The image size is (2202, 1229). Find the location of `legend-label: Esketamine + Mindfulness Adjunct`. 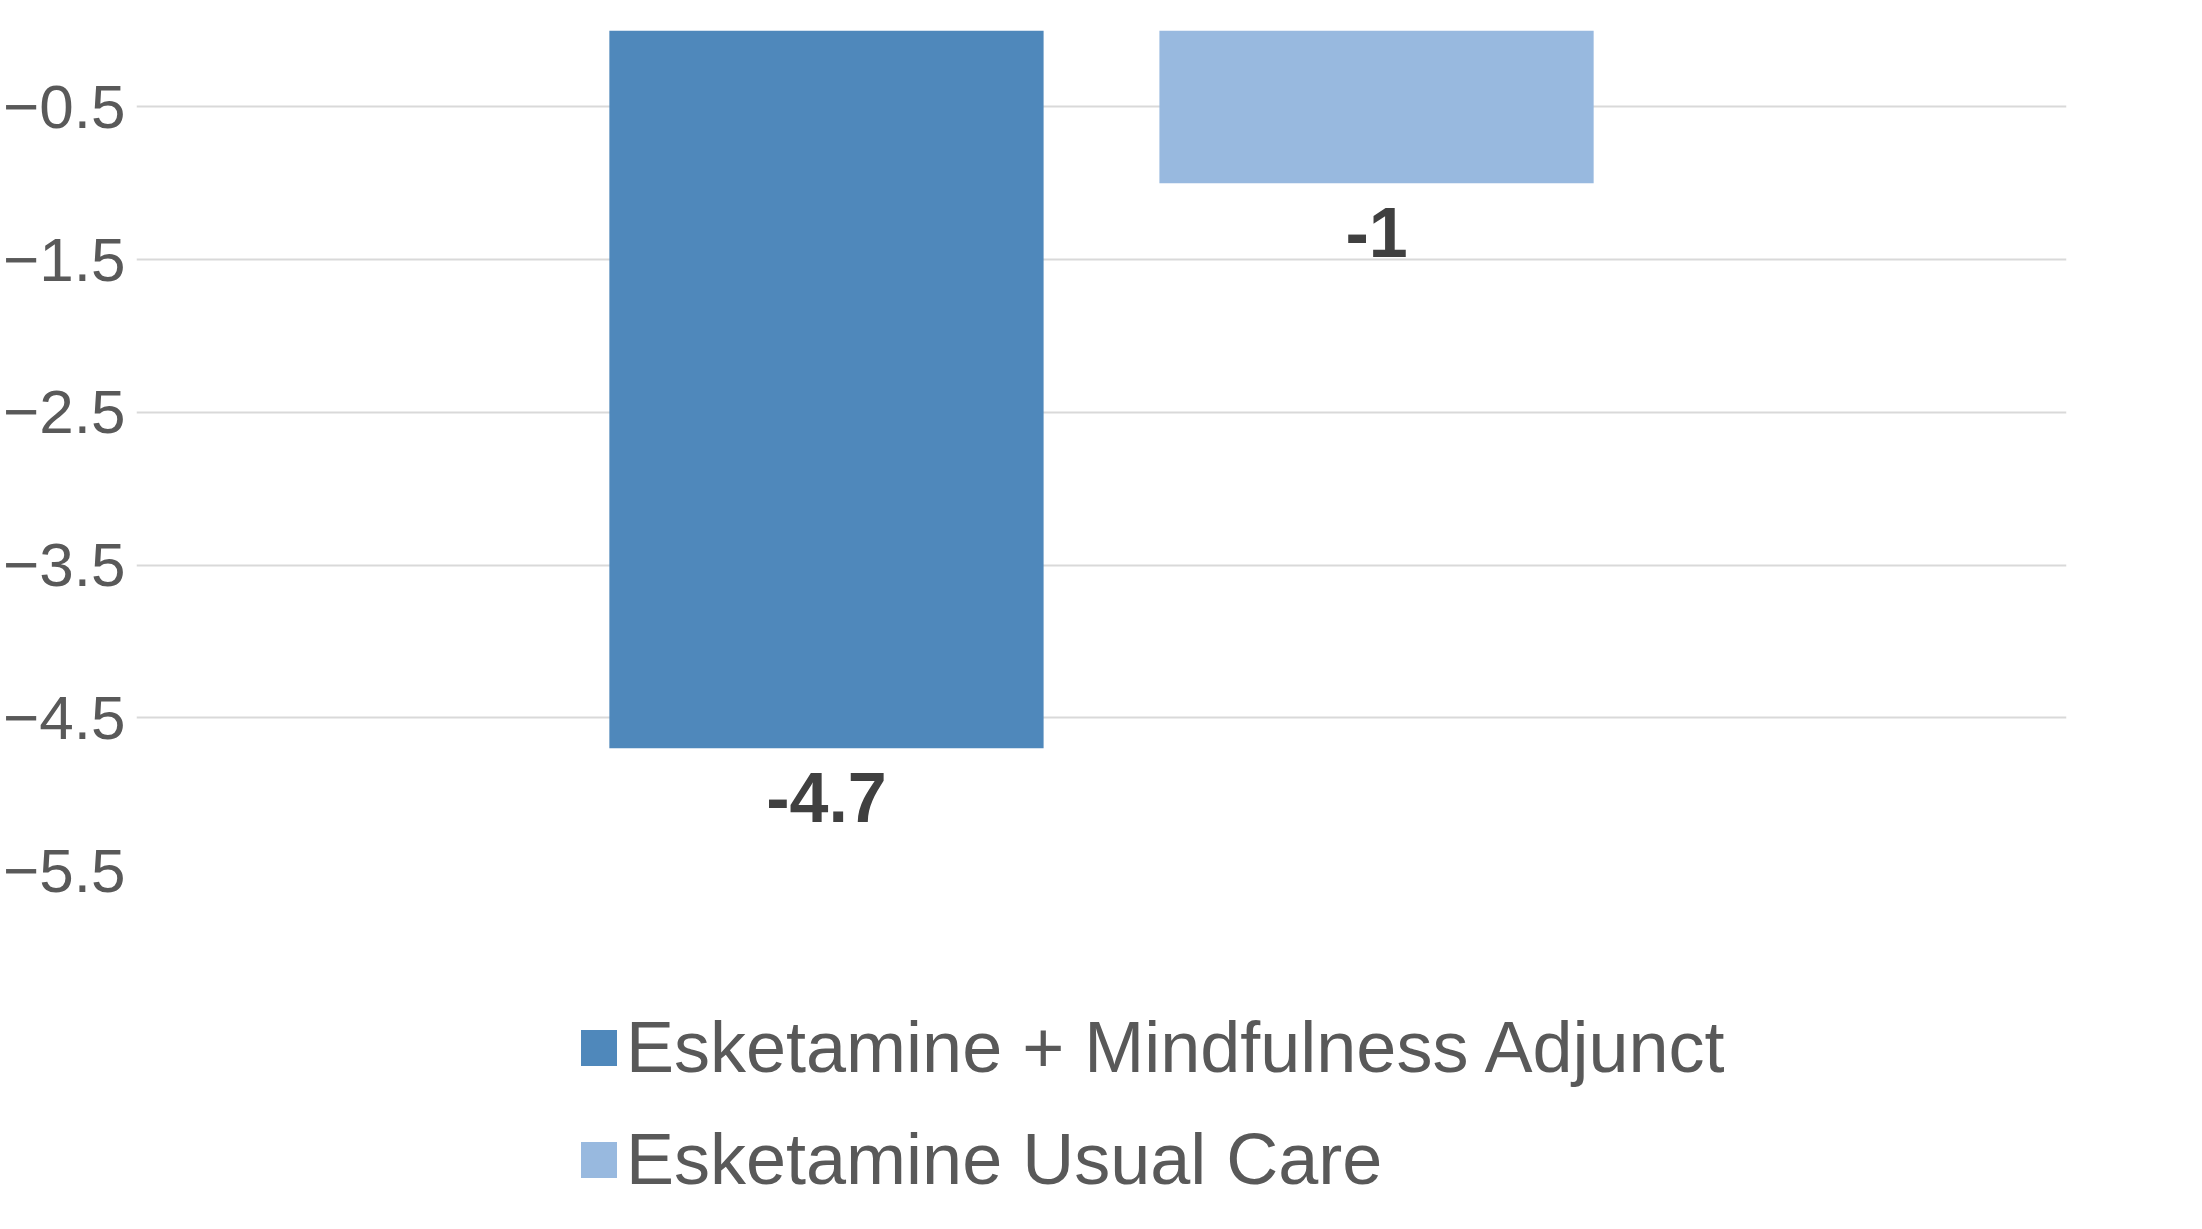

legend-label: Esketamine + Mindfulness Adjunct is located at coordinates (1175, 1047).